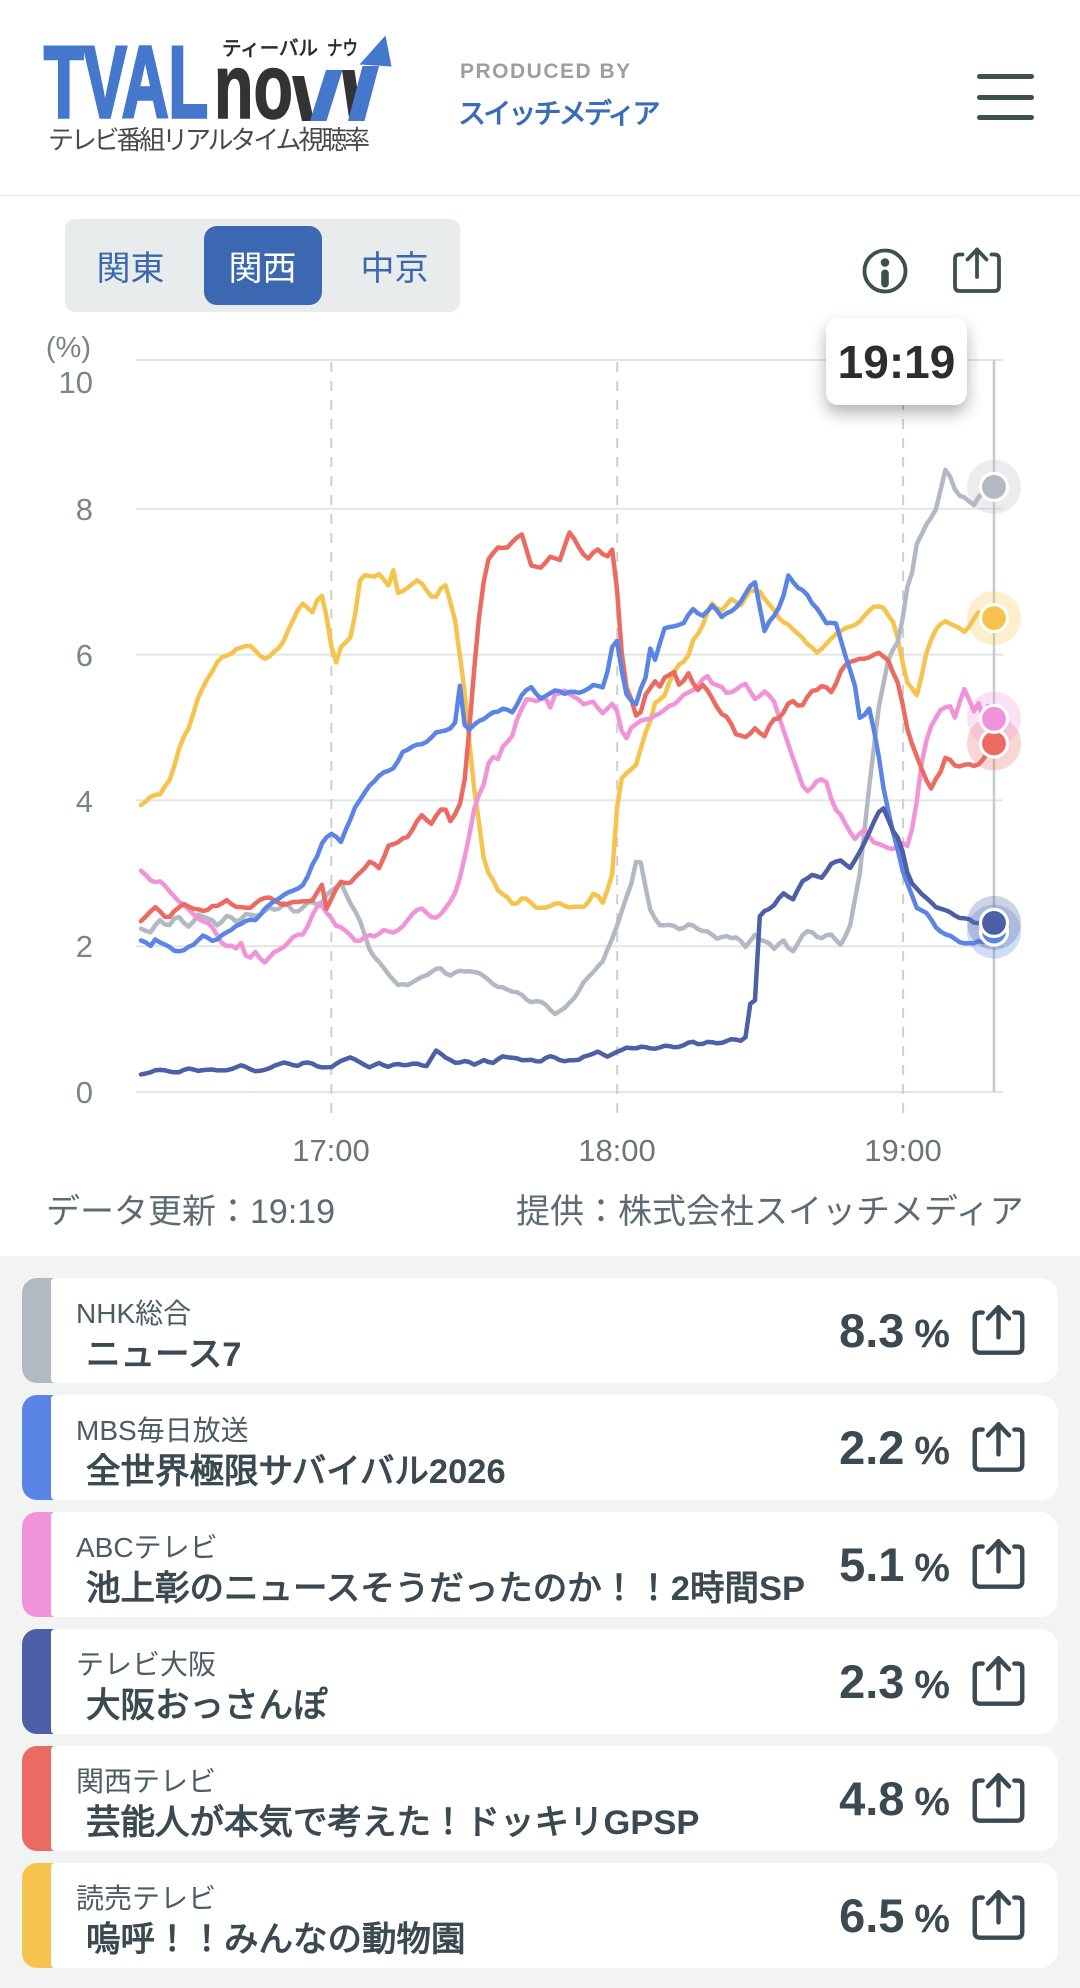  Describe the element at coordinates (331, 1150) in the screenshot. I see `svg-text: 17:00` at that location.